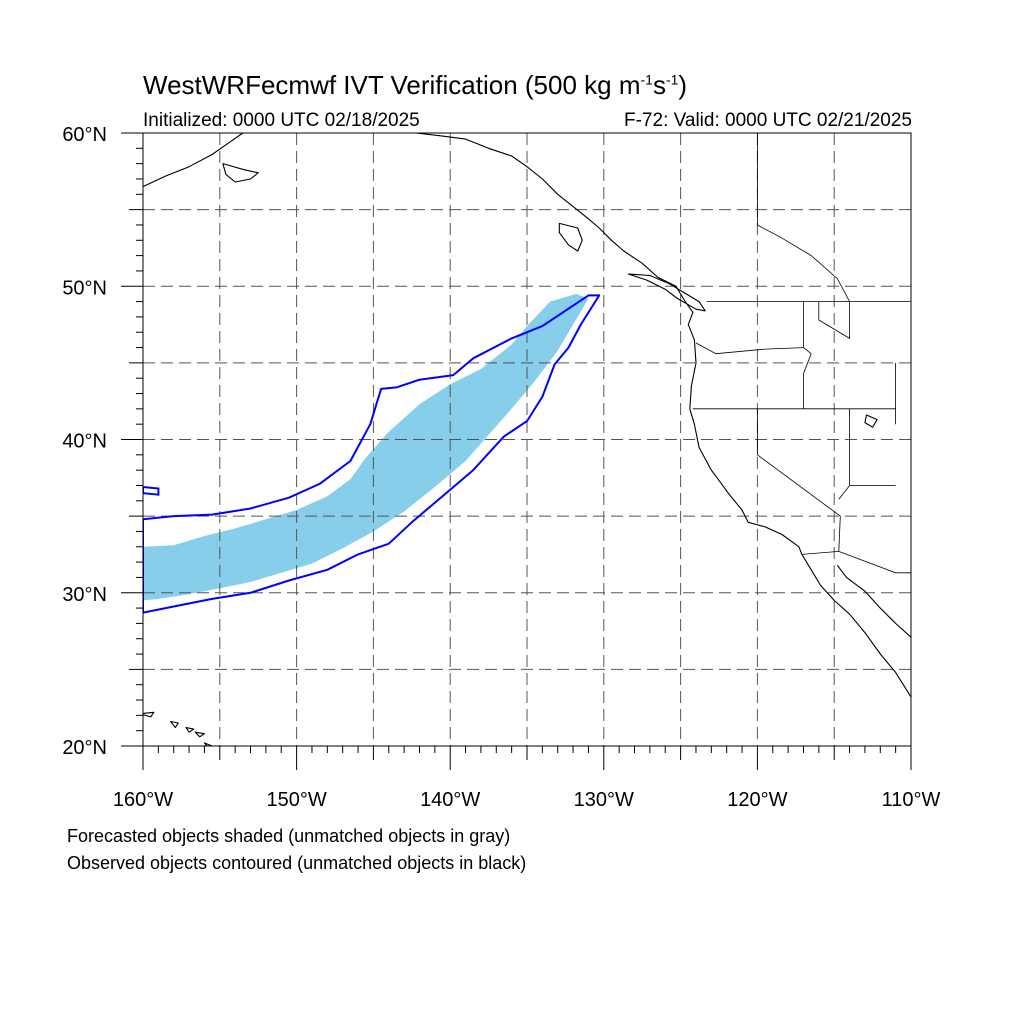 This screenshot has width=1024, height=1024. What do you see at coordinates (84, 748) in the screenshot?
I see `lat-tick-label: 20°N` at bounding box center [84, 748].